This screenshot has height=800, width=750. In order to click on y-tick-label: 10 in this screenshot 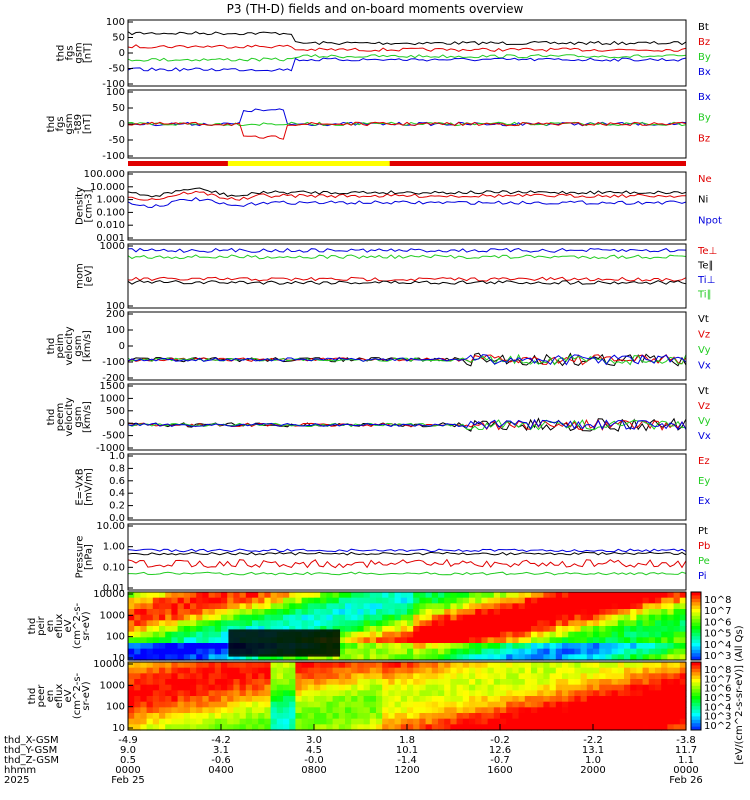, I will do `click(118, 728)`.